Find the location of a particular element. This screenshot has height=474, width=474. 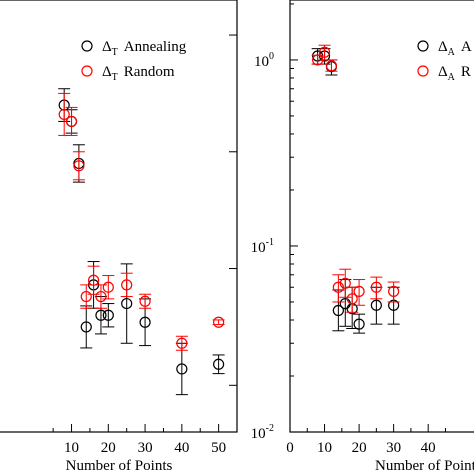

right-x-axis-title: Number of Points is located at coordinates (424, 466).